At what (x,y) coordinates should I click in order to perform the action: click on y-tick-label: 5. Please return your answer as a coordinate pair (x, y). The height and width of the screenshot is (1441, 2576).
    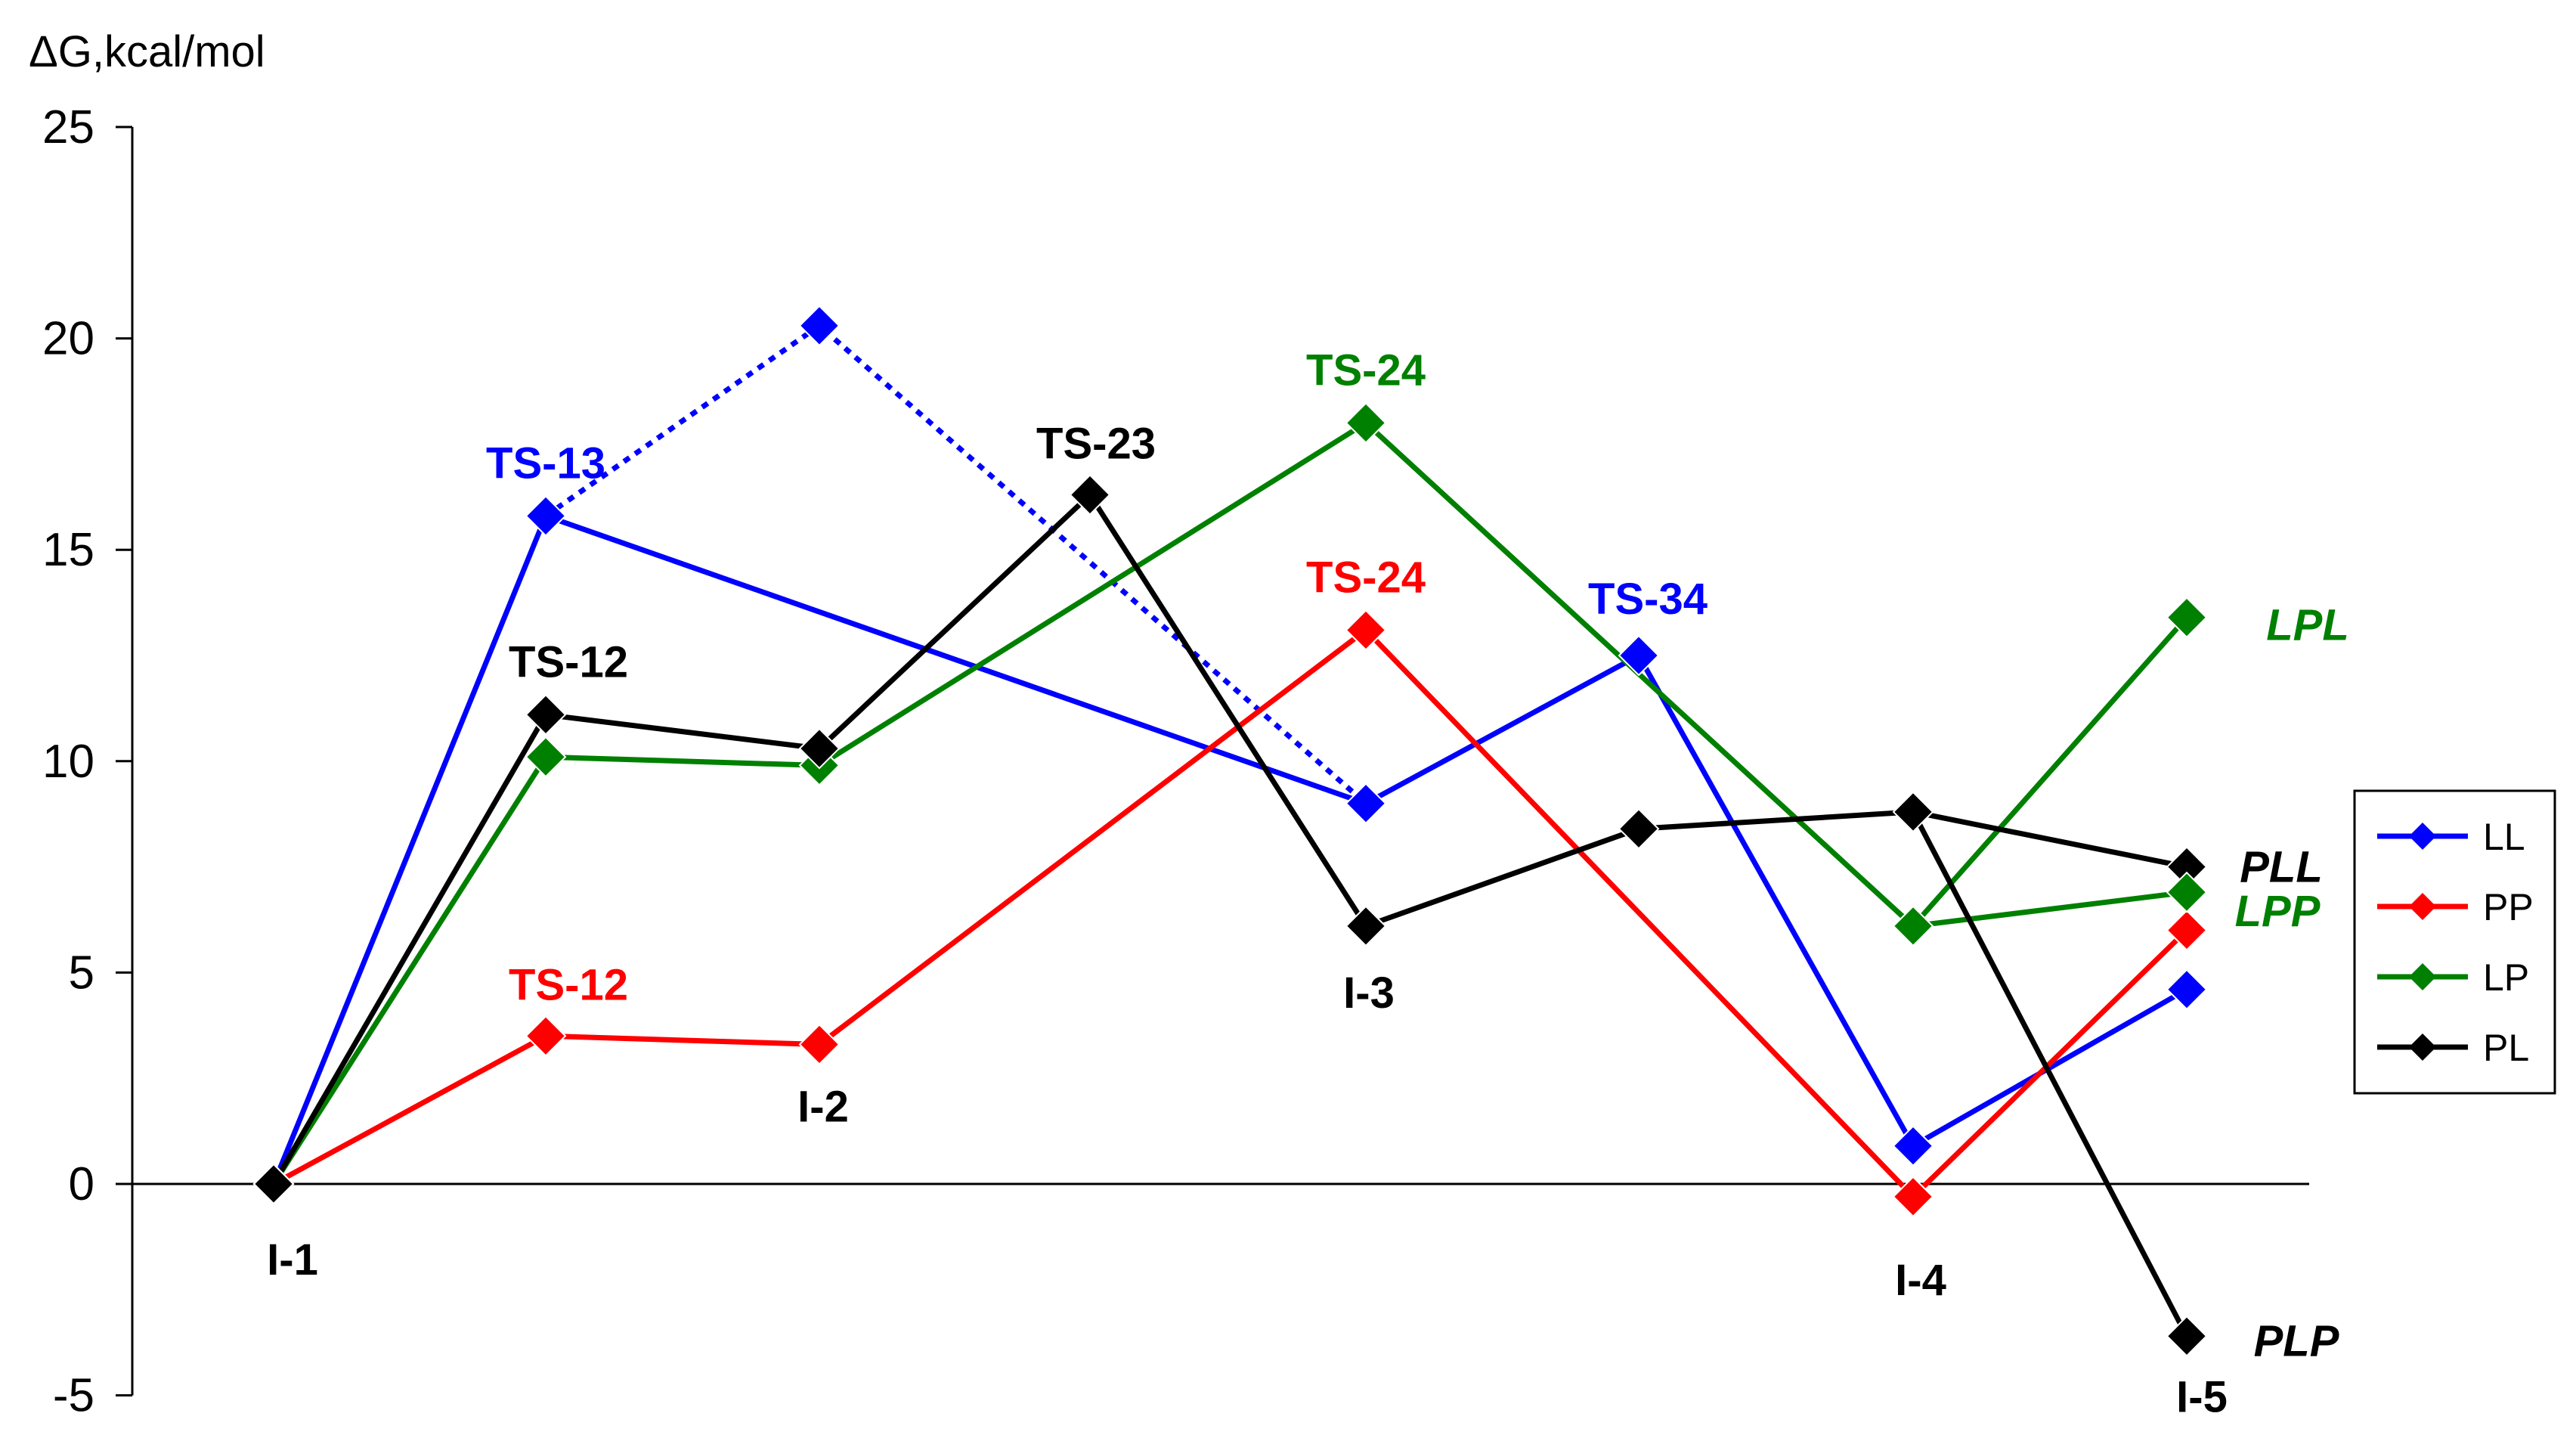
    Looking at the image, I should click on (81, 973).